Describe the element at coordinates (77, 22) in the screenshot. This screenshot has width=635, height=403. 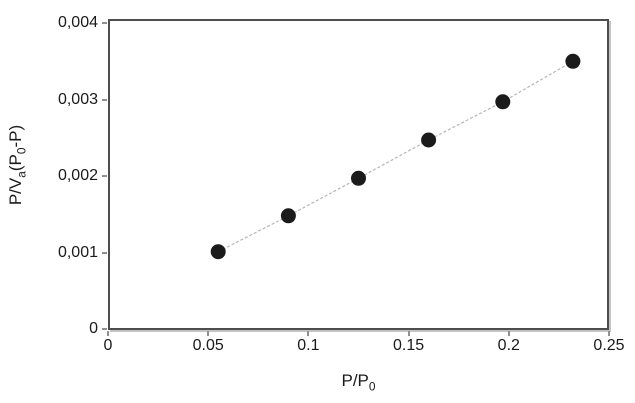
I see `y-tick-label: 0,004` at that location.